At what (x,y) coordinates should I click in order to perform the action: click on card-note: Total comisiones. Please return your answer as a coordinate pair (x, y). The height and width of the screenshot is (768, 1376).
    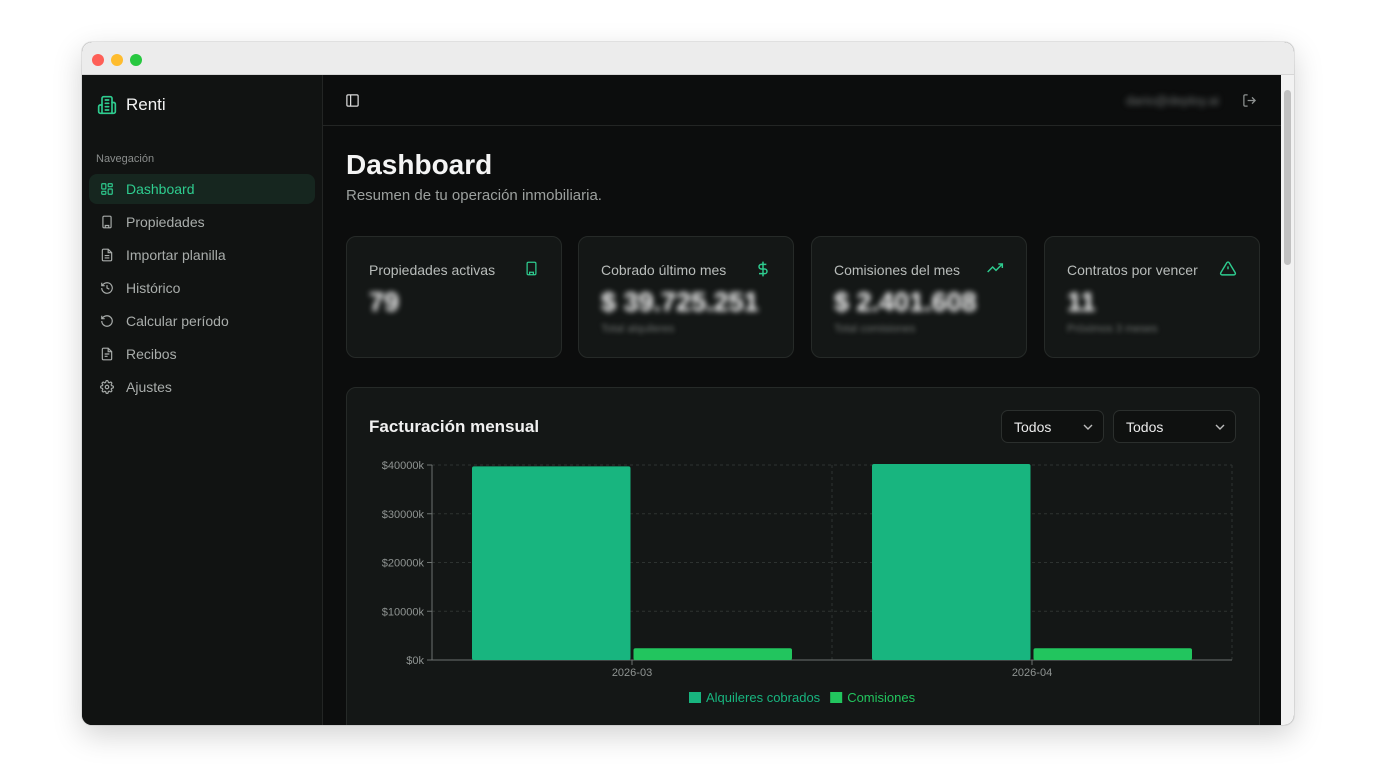
    Looking at the image, I should click on (875, 329).